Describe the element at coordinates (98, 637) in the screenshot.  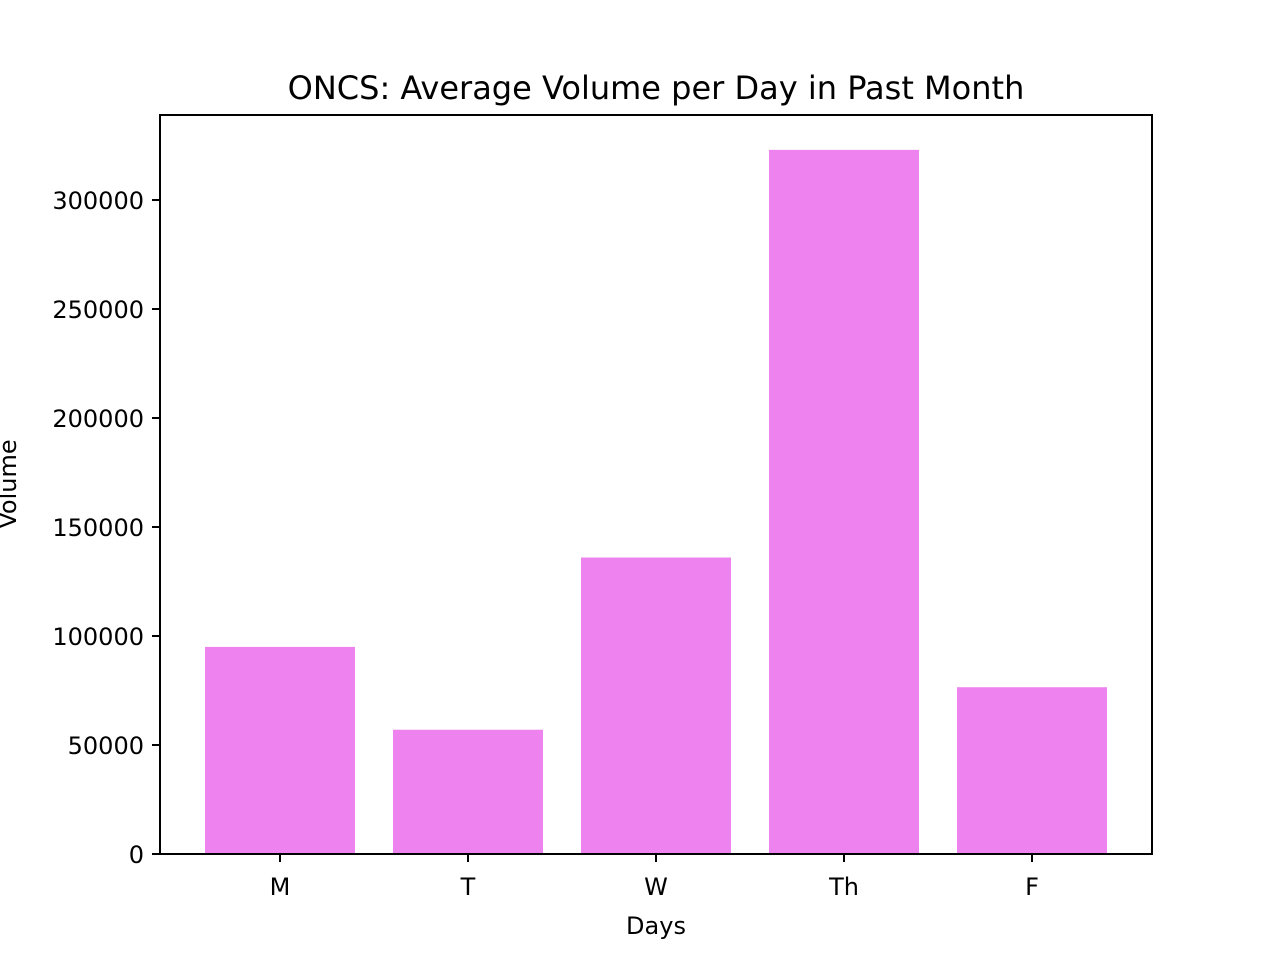
I see `y-tick-label: 100000` at that location.